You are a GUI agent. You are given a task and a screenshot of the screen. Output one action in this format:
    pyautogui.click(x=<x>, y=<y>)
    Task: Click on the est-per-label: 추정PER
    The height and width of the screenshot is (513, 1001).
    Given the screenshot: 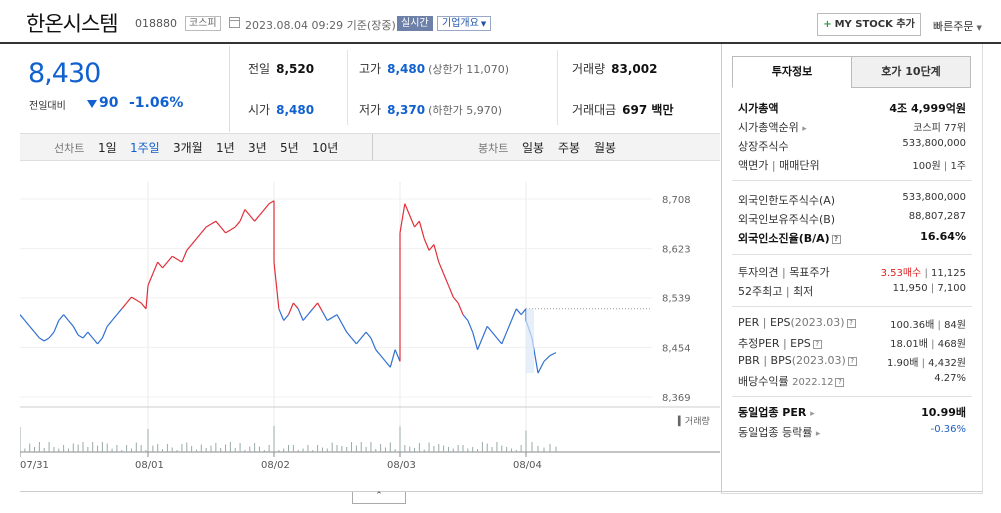 What is the action you would take?
    pyautogui.click(x=759, y=343)
    